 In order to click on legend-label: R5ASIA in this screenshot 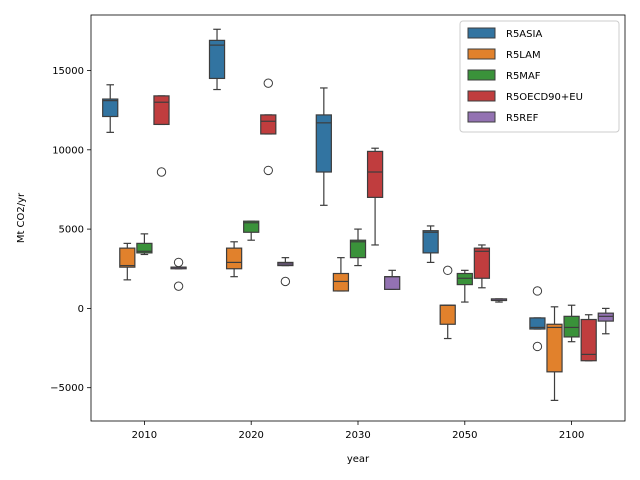, I will do `click(524, 34)`.